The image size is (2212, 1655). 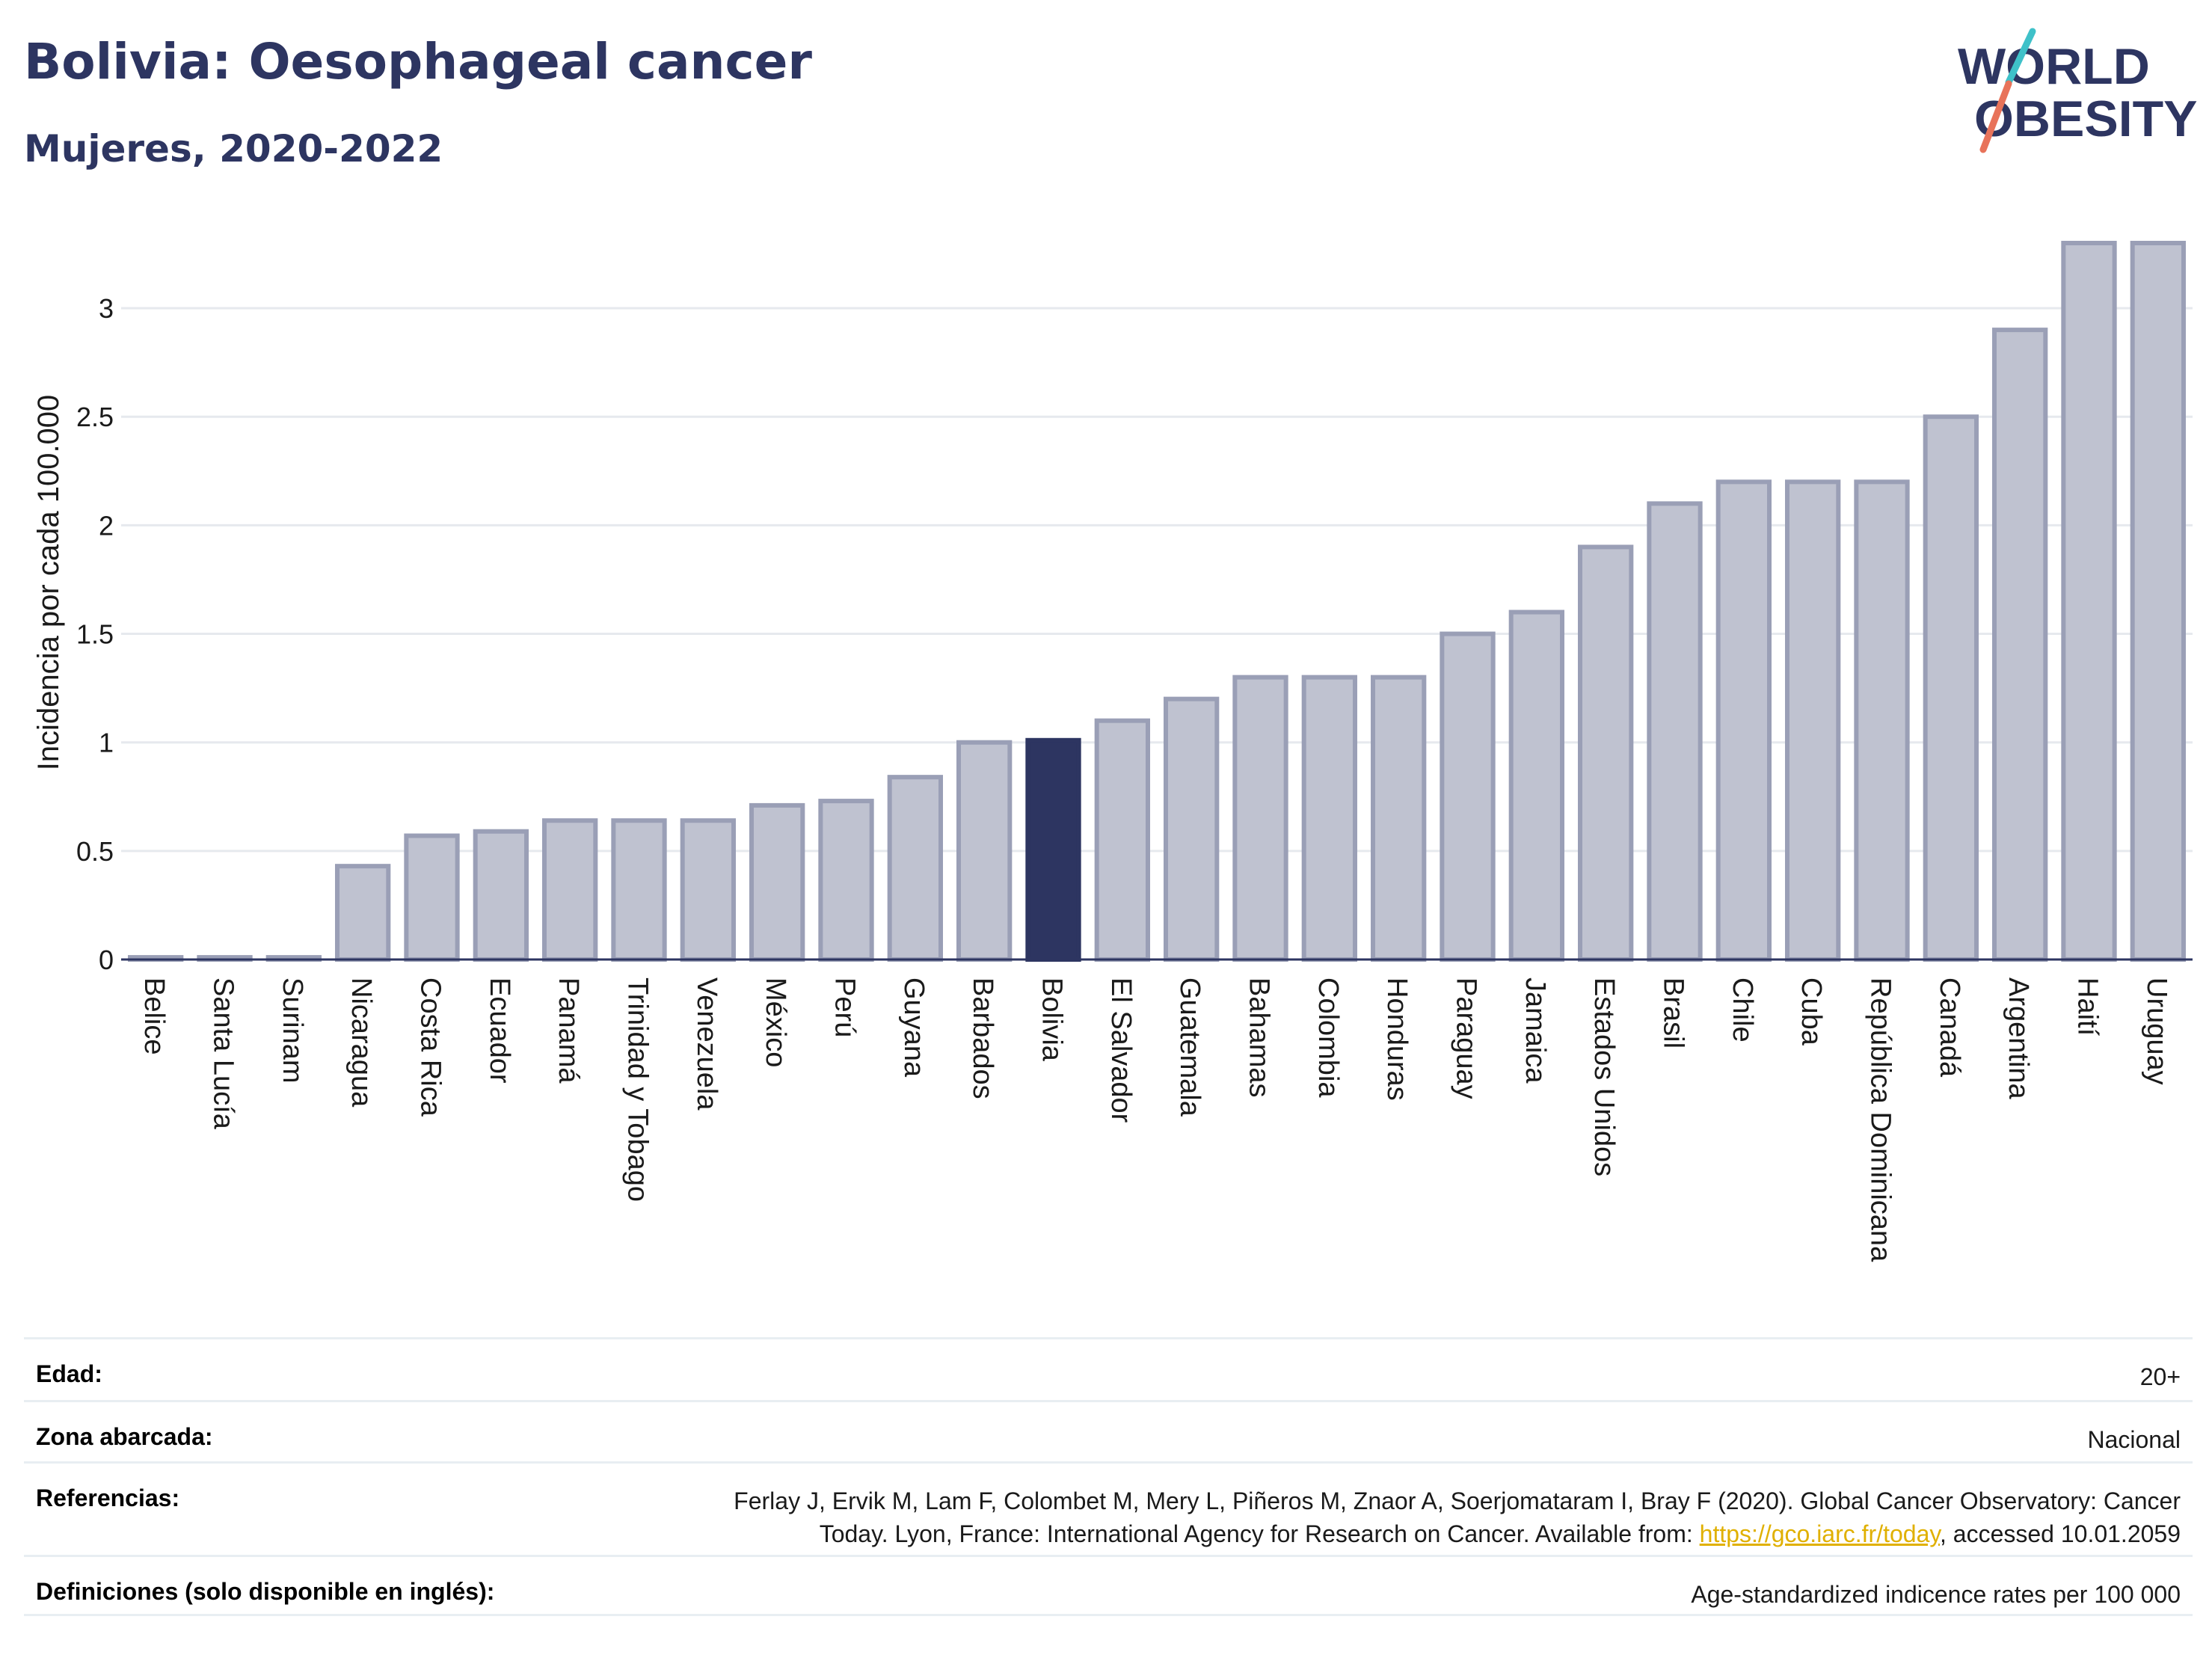 What do you see at coordinates (1604, 1076) in the screenshot?
I see `x-tick-label: Estados Unidos` at bounding box center [1604, 1076].